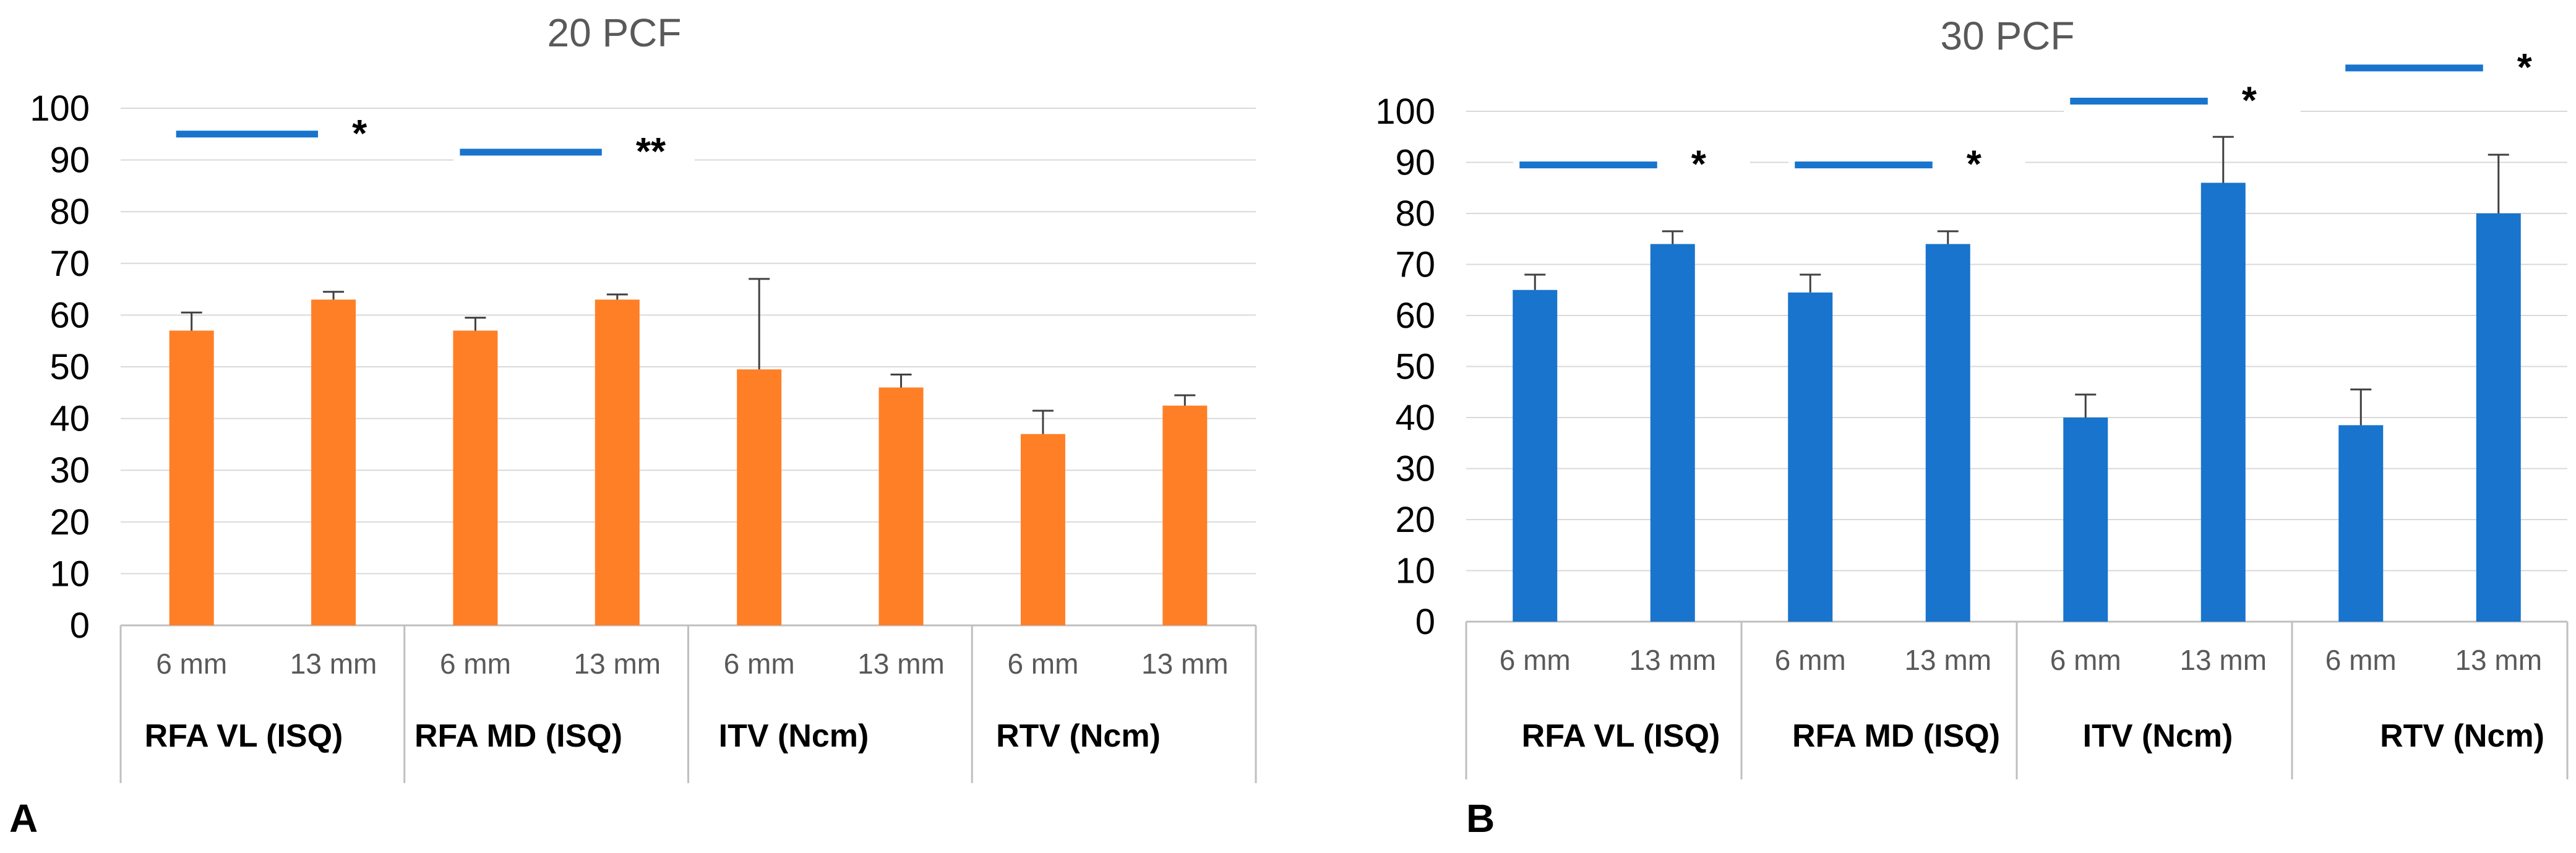 Image resolution: width=2576 pixels, height=853 pixels. What do you see at coordinates (651, 152) in the screenshot?
I see `significance-marker: **` at bounding box center [651, 152].